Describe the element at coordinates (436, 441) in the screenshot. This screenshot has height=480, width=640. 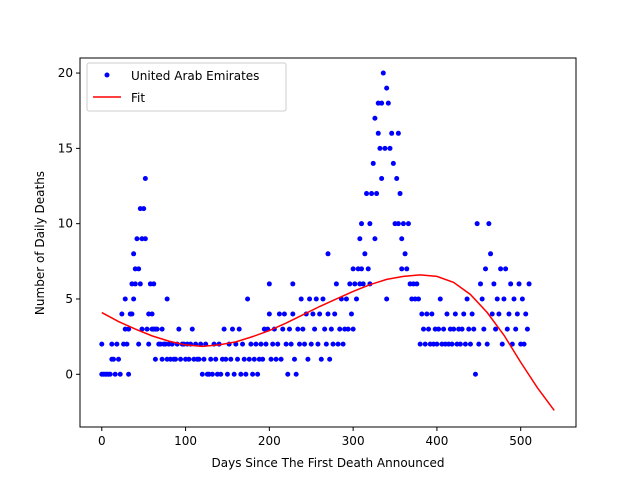
I see `x-tick-label: 400` at that location.